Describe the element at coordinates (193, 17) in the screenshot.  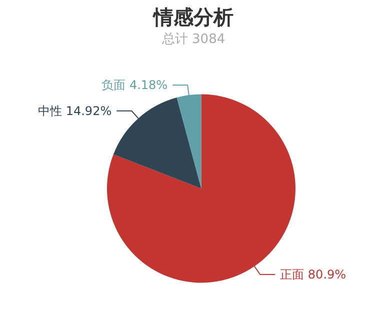
I see `chart-title: 情感分析` at that location.